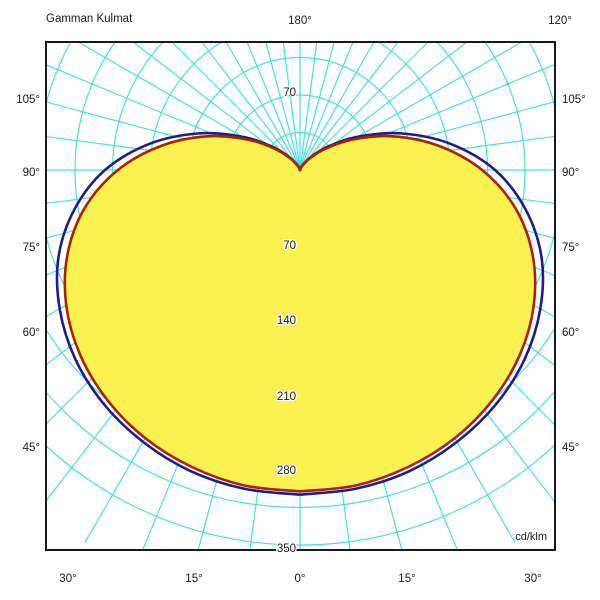 The height and width of the screenshot is (600, 600). Describe the element at coordinates (31, 248) in the screenshot. I see `axis-label-left: 75°` at that location.